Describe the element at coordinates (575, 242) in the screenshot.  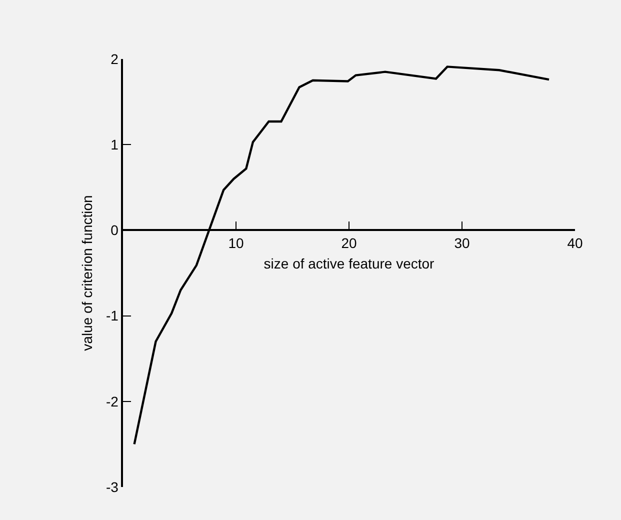
I see `x-tick-label: 40` at that location.